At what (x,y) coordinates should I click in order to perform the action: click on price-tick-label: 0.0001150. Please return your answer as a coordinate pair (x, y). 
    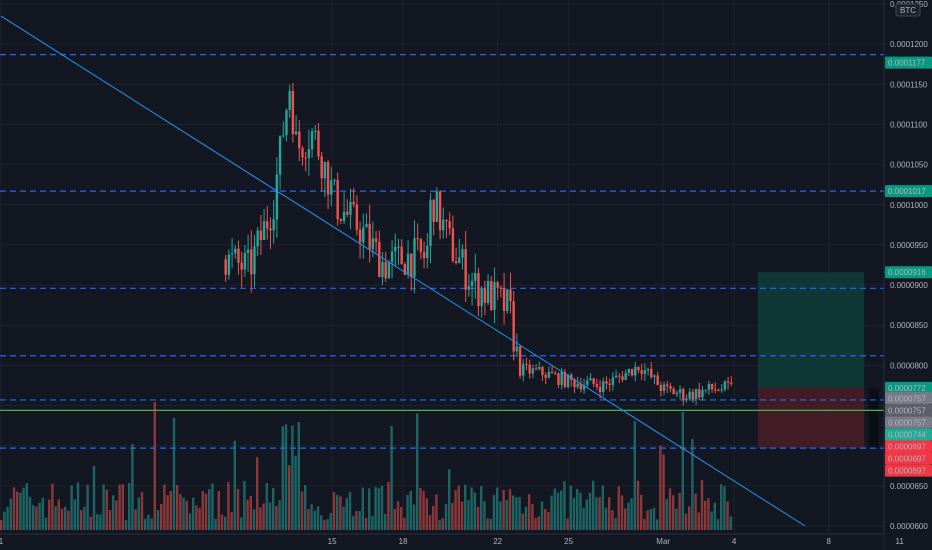
    Looking at the image, I should click on (909, 84).